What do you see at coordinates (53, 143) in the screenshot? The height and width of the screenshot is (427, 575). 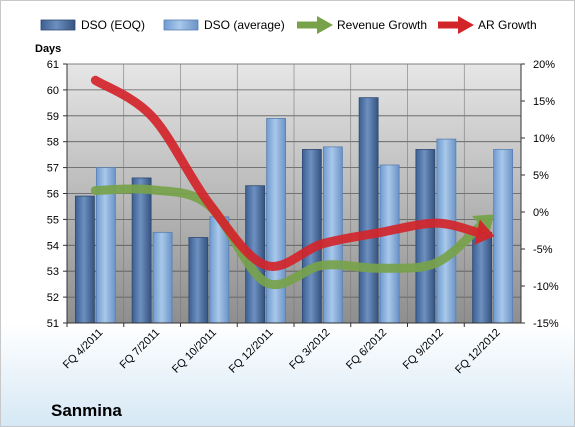 I see `y-tick-label: 58` at bounding box center [53, 143].